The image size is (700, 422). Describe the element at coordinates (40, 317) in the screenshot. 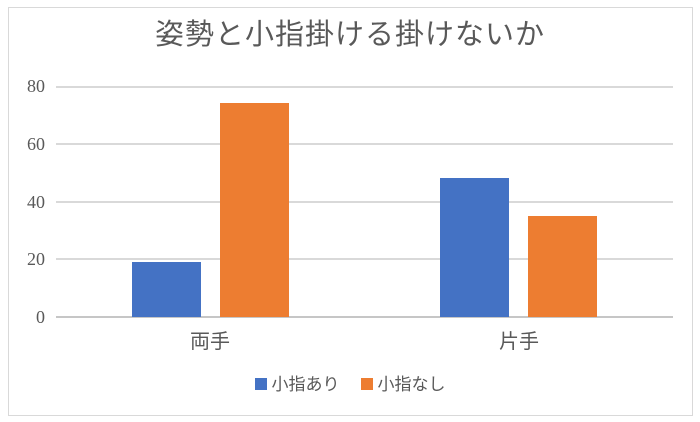

I see `y-tick-label: 0` at that location.